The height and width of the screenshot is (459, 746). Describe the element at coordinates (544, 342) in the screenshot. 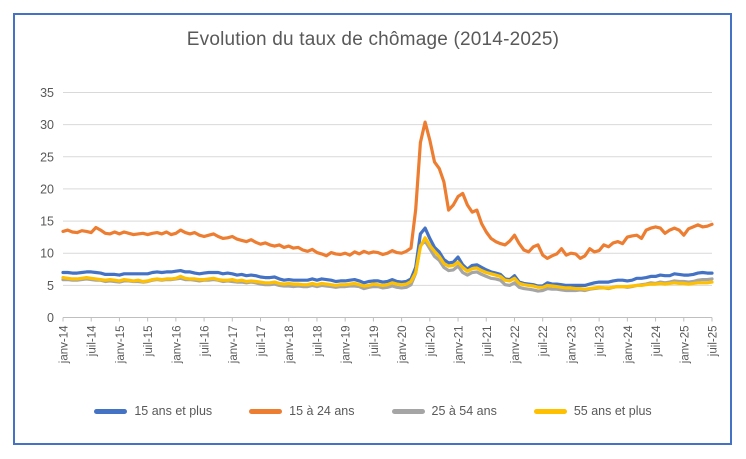

I see `x-tick-label: juil-22` at that location.